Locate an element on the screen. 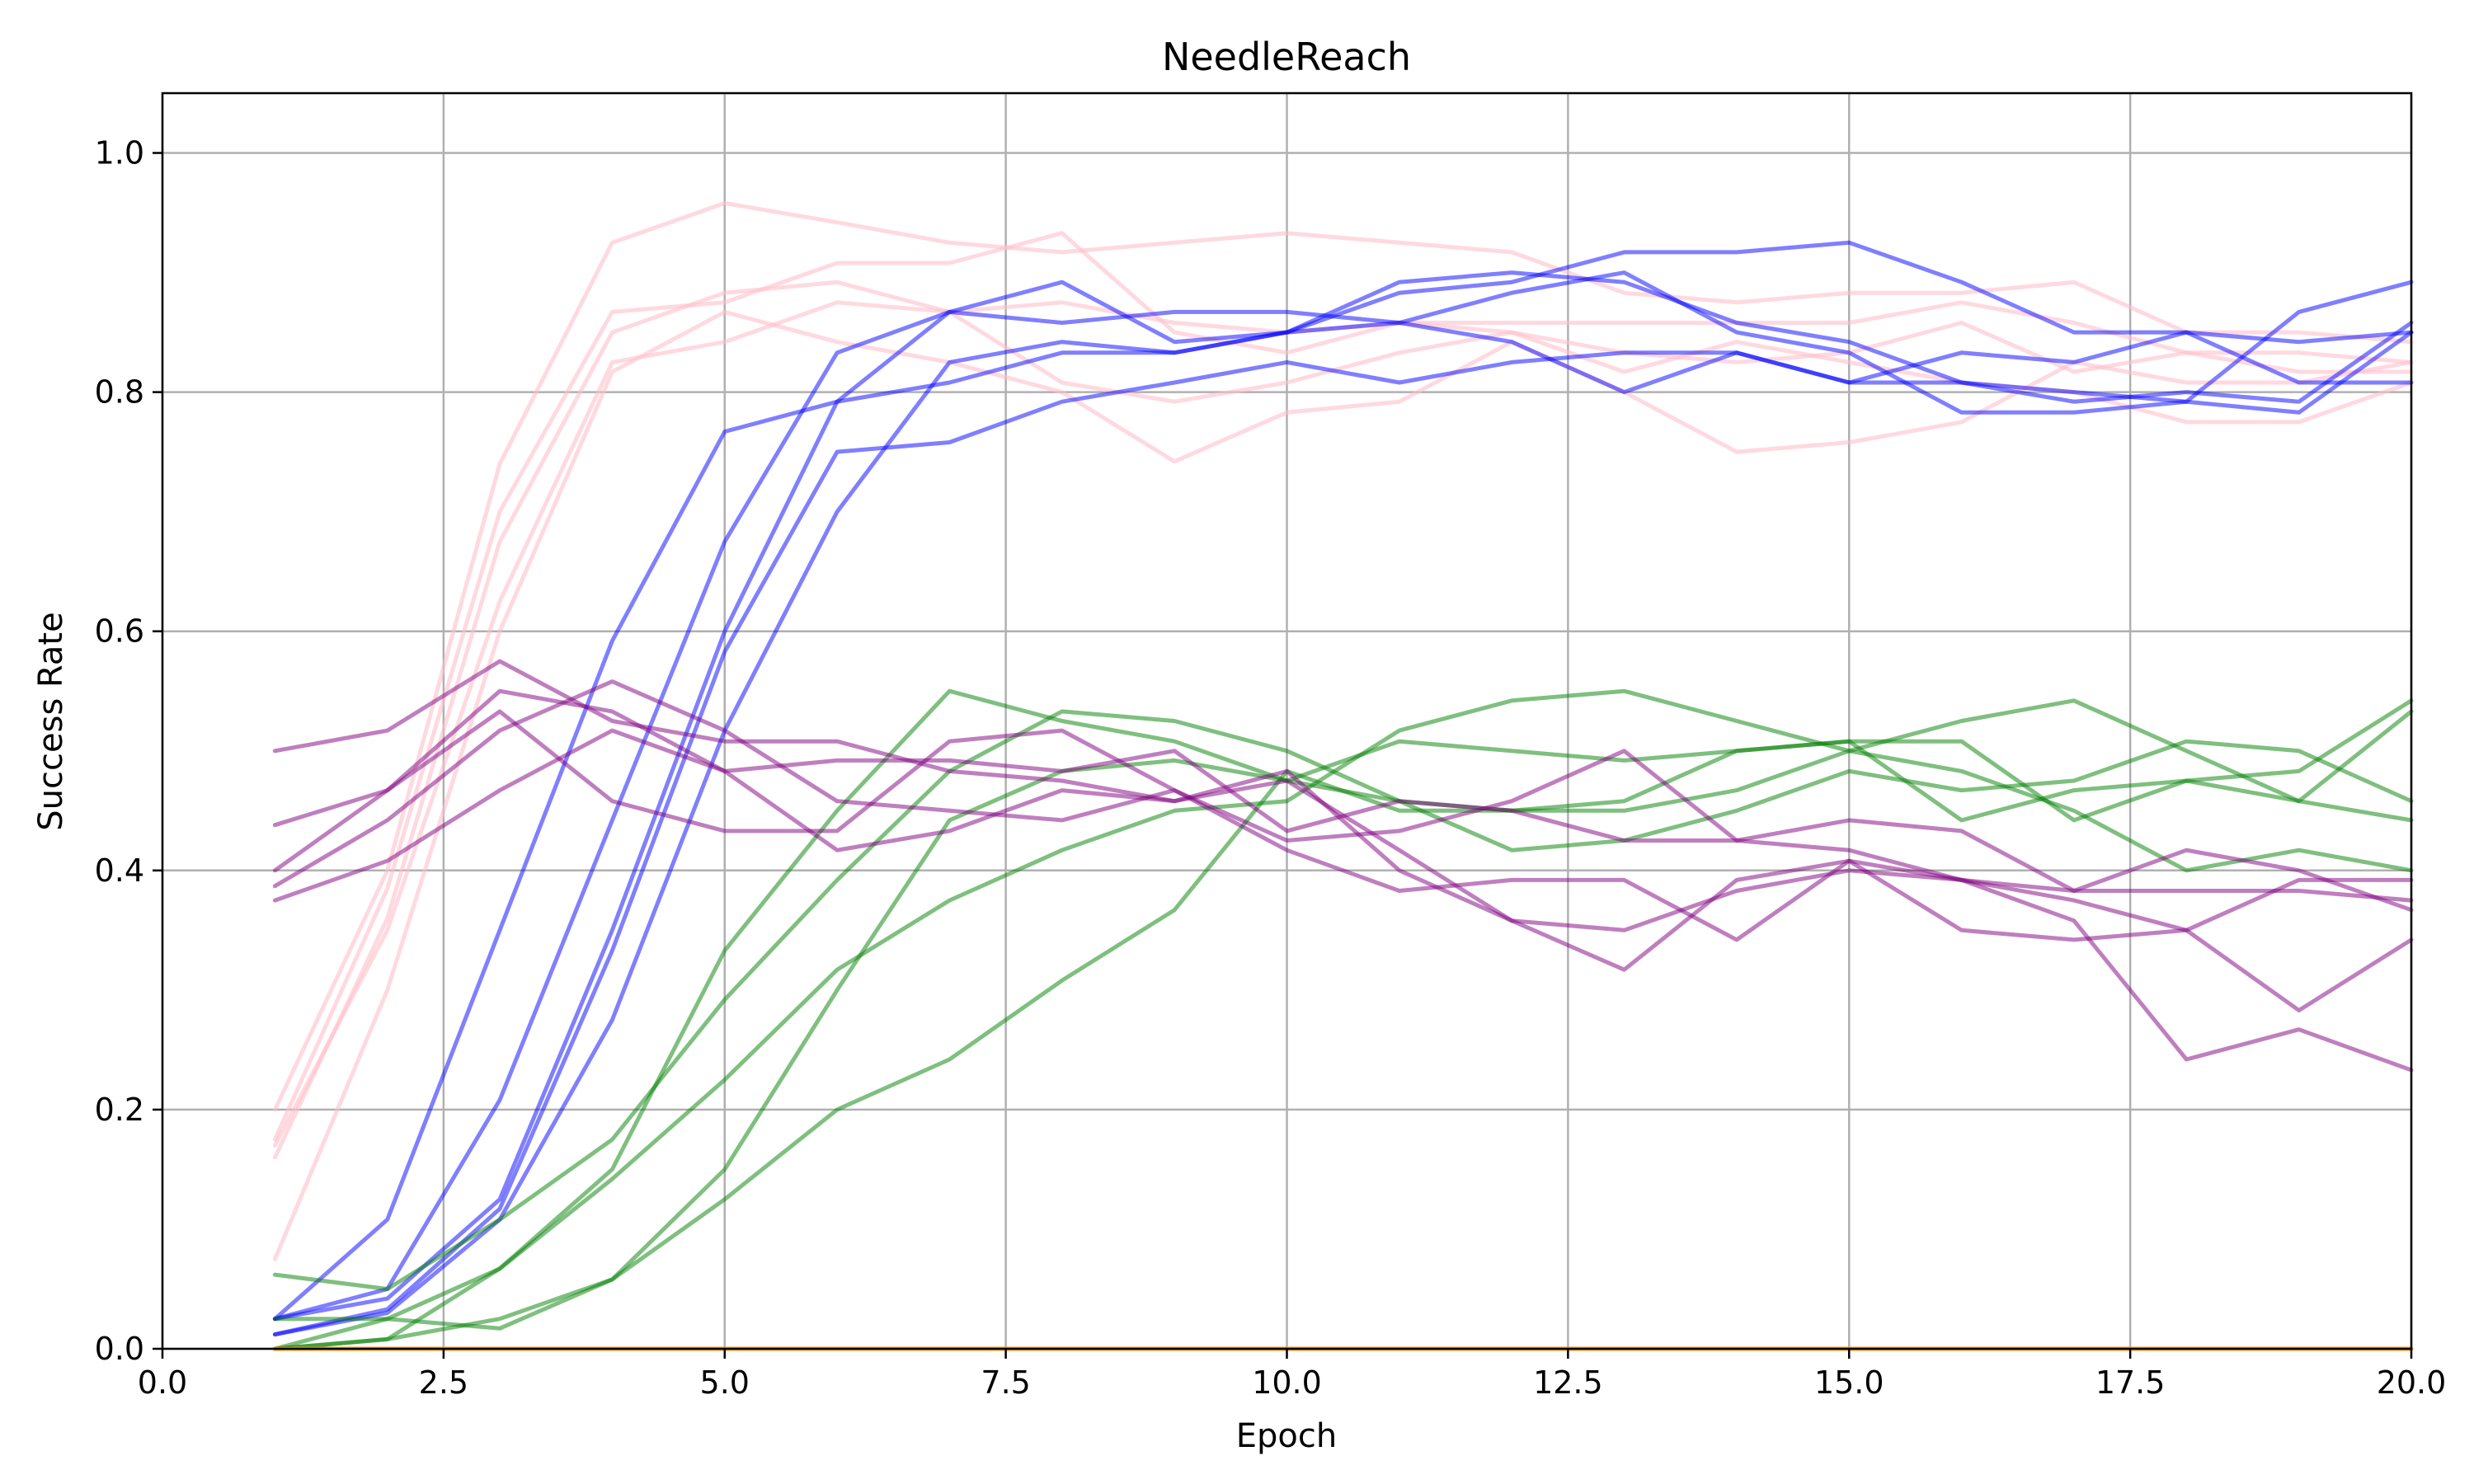 This screenshot has height=1484, width=2474. x-tick-label: 7.5 is located at coordinates (1005, 1382).